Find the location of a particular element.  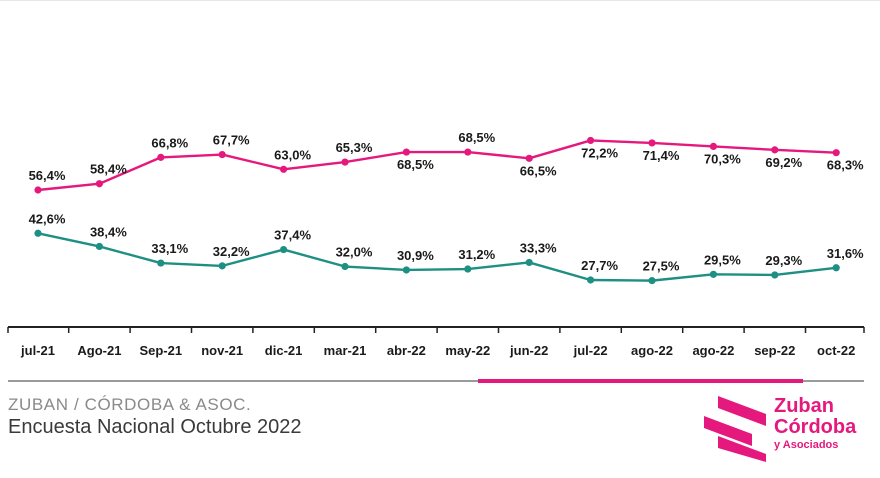

data-label: 66,5% is located at coordinates (538, 170).